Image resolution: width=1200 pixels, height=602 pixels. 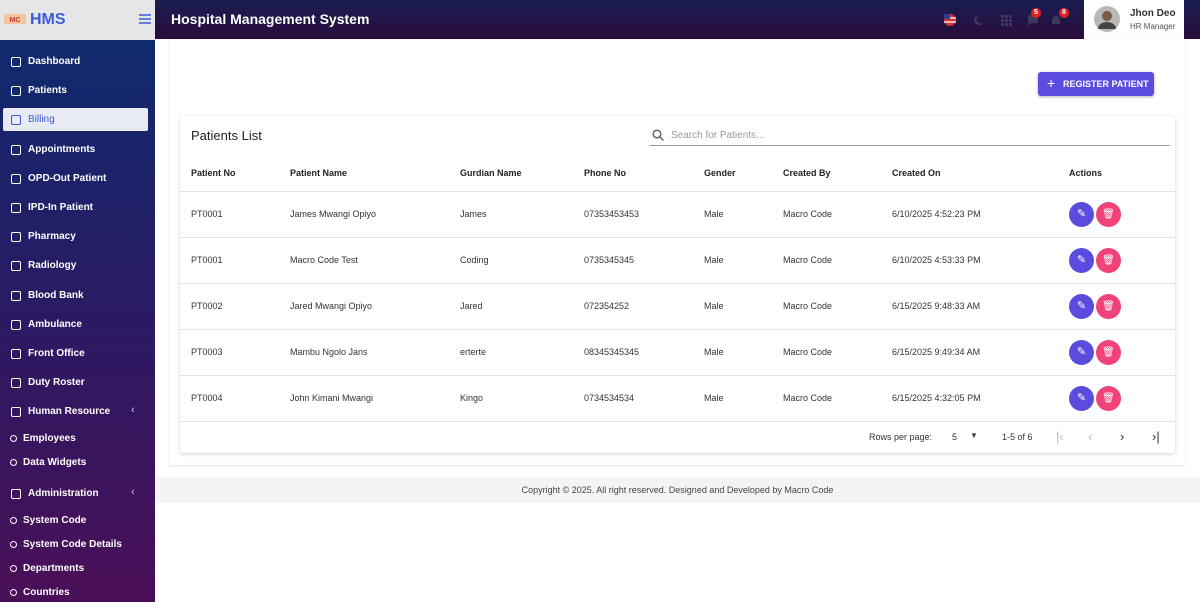 What do you see at coordinates (609, 260) in the screenshot?
I see `table-cell: 0735345345` at bounding box center [609, 260].